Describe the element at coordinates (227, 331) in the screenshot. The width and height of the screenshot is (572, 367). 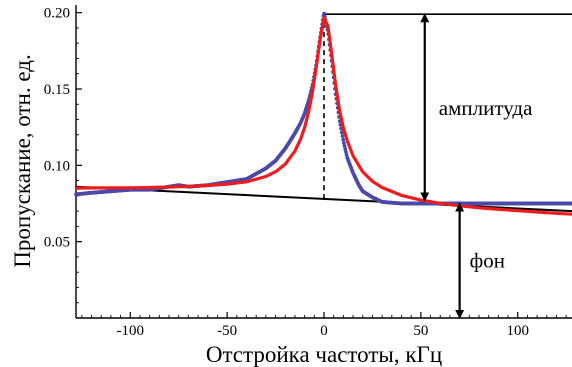
I see `x-tick-label: -50` at that location.